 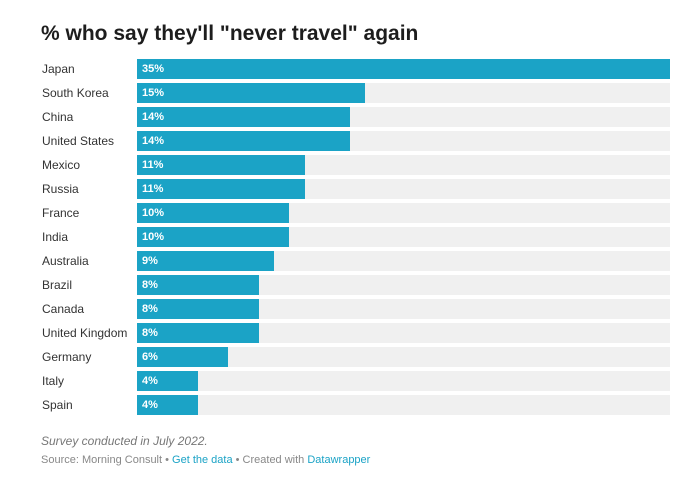 What do you see at coordinates (124, 441) in the screenshot?
I see `survey-note: Survey conducted in July 2022.` at bounding box center [124, 441].